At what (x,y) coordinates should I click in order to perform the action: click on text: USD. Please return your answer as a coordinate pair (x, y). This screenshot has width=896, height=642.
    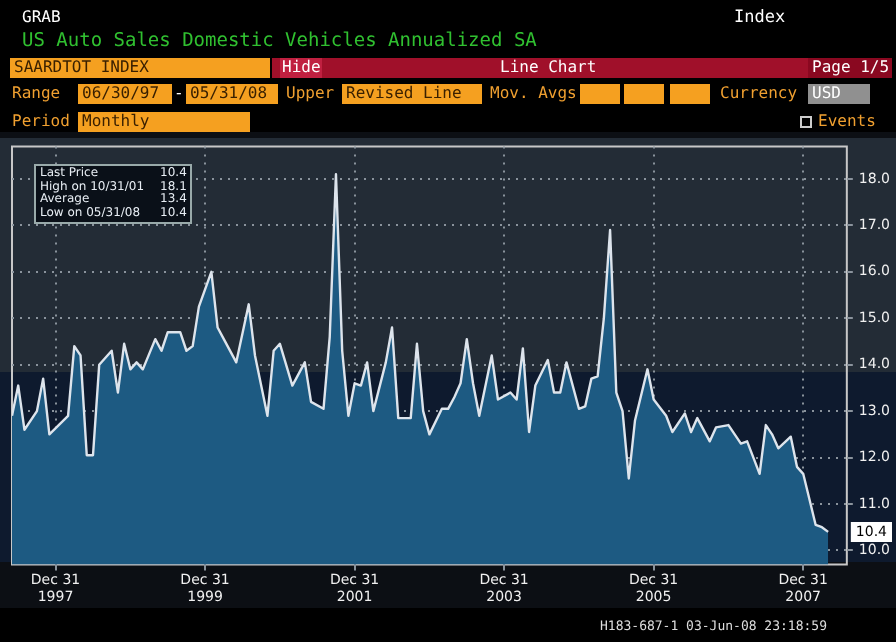
    Looking at the image, I should click on (839, 94).